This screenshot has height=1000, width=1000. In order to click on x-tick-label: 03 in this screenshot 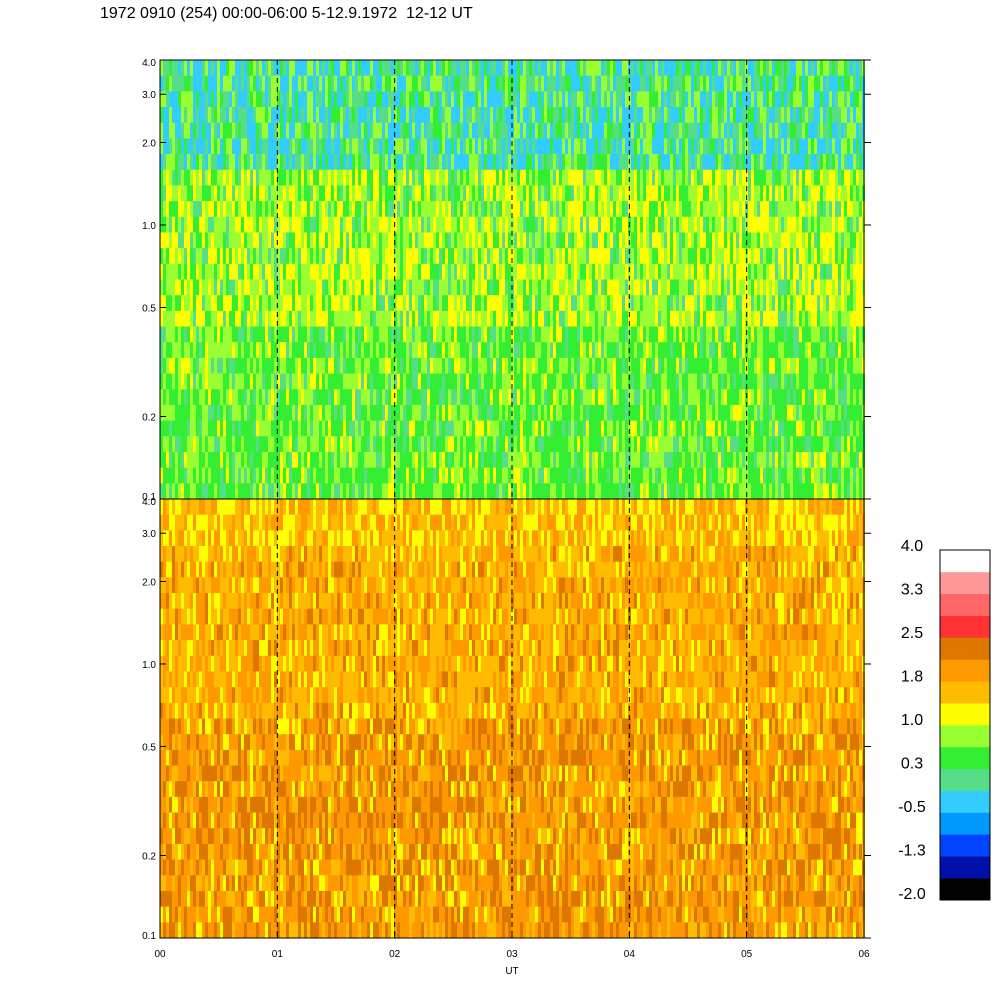, I will do `click(512, 954)`.